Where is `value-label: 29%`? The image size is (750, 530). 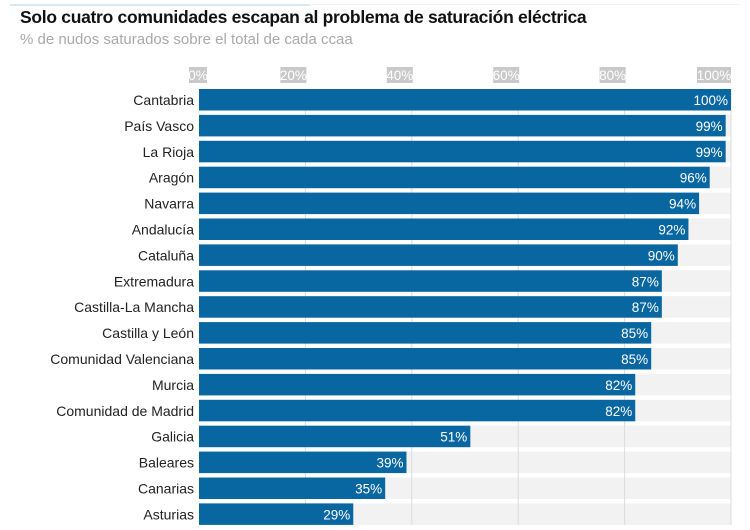
value-label: 29% is located at coordinates (336, 514).